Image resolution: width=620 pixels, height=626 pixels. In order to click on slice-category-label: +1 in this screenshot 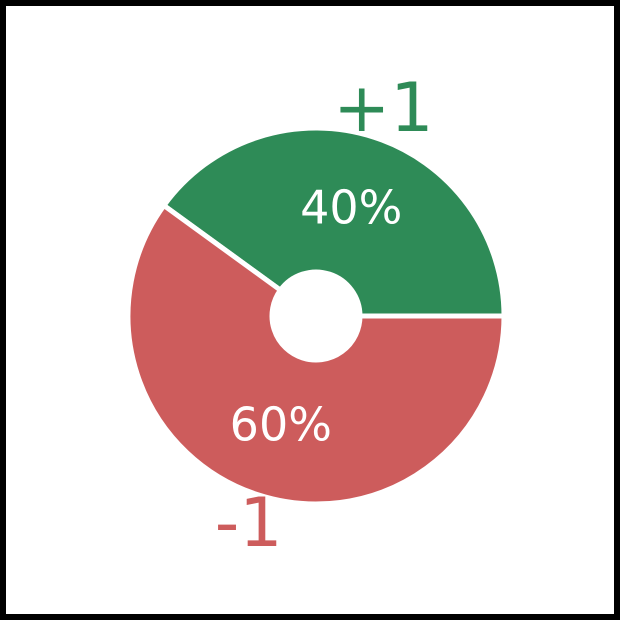, I will do `click(383, 108)`.